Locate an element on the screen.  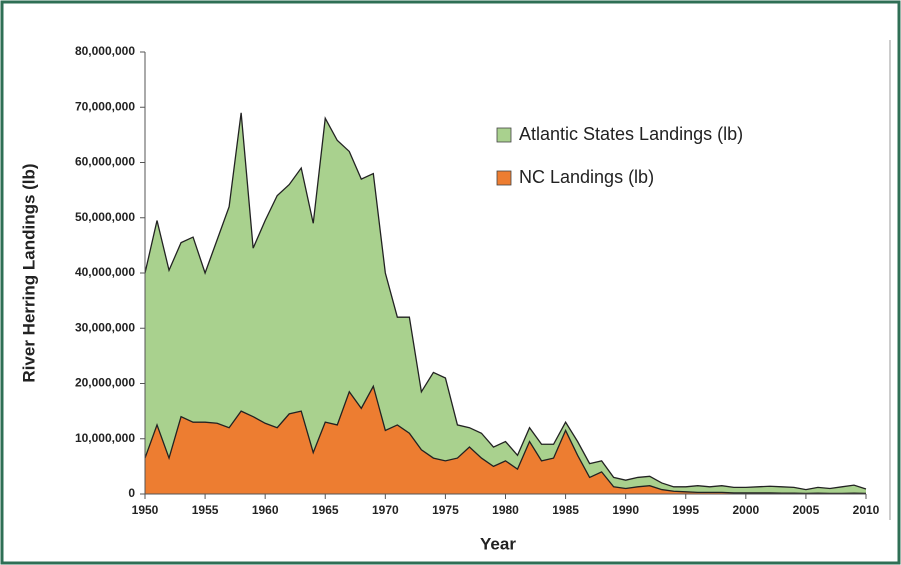
x-tick-label: 2000 is located at coordinates (745, 510).